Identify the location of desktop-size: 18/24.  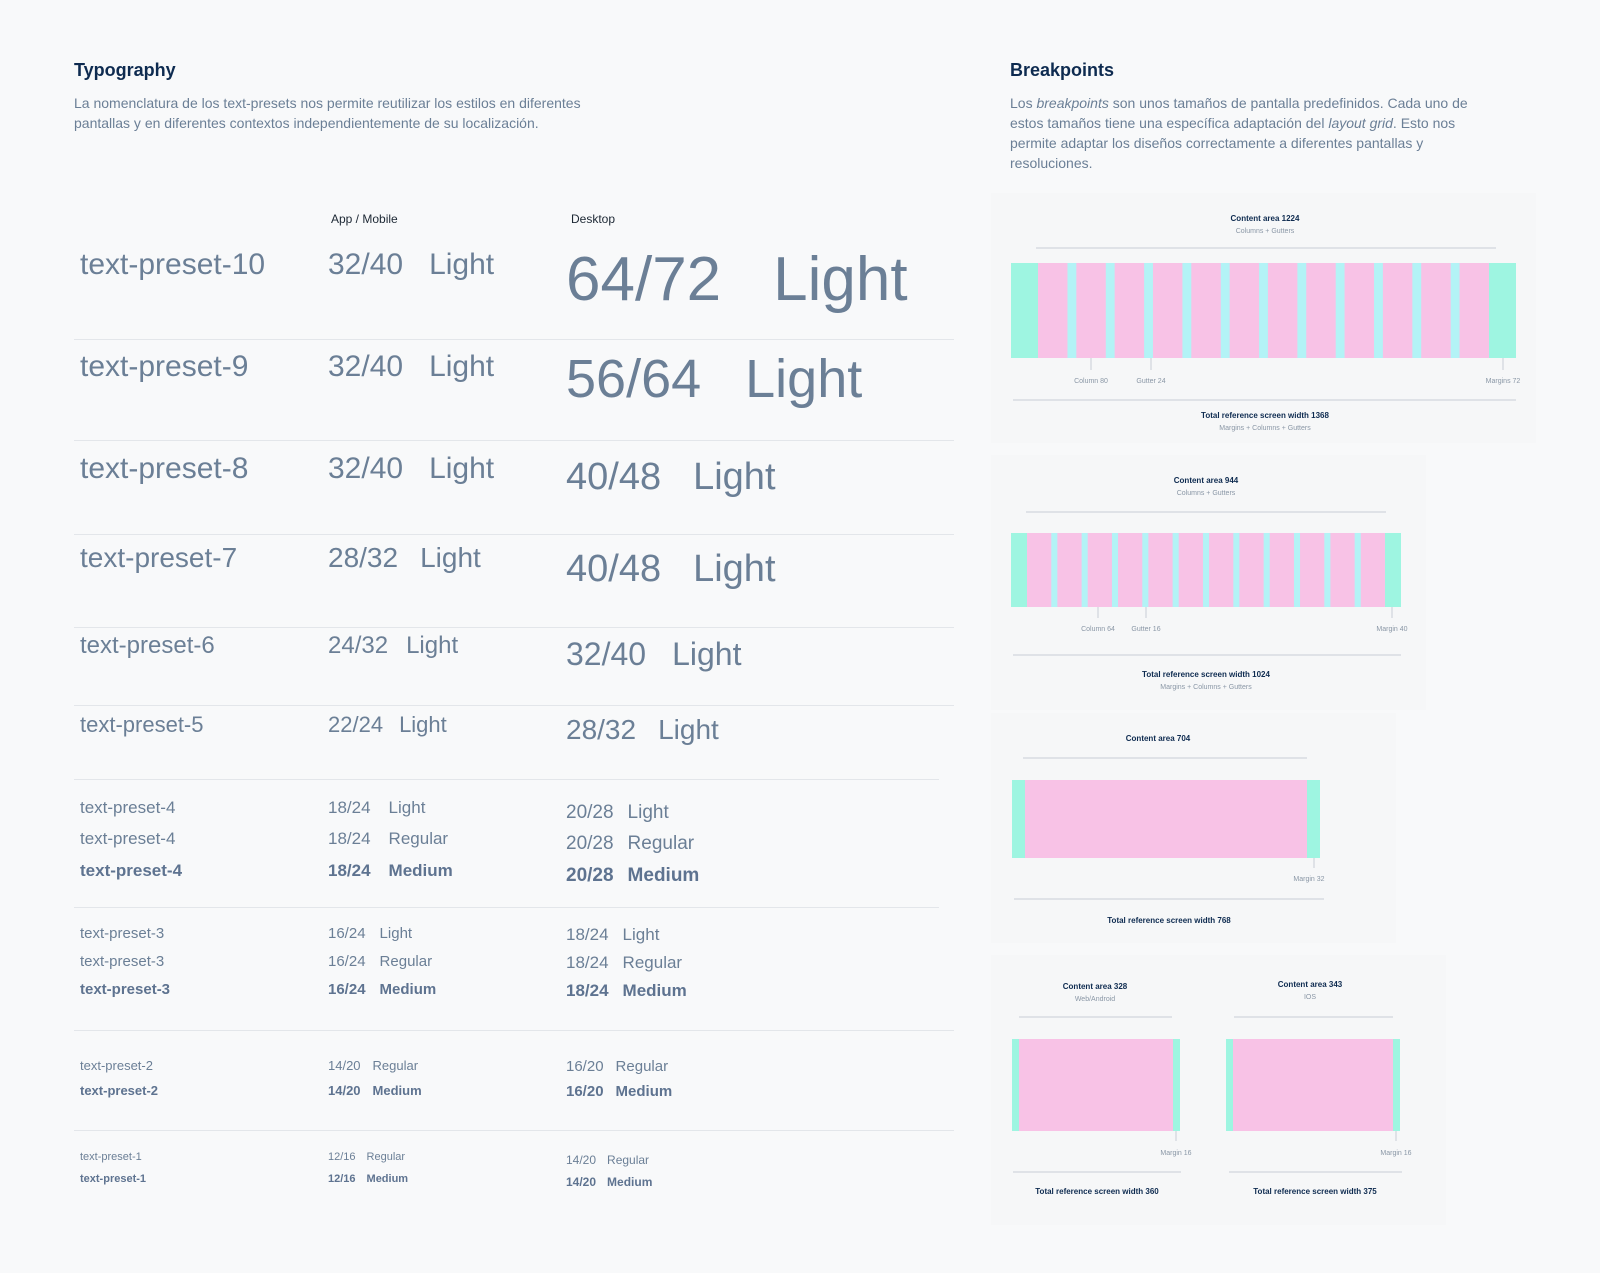
(587, 962).